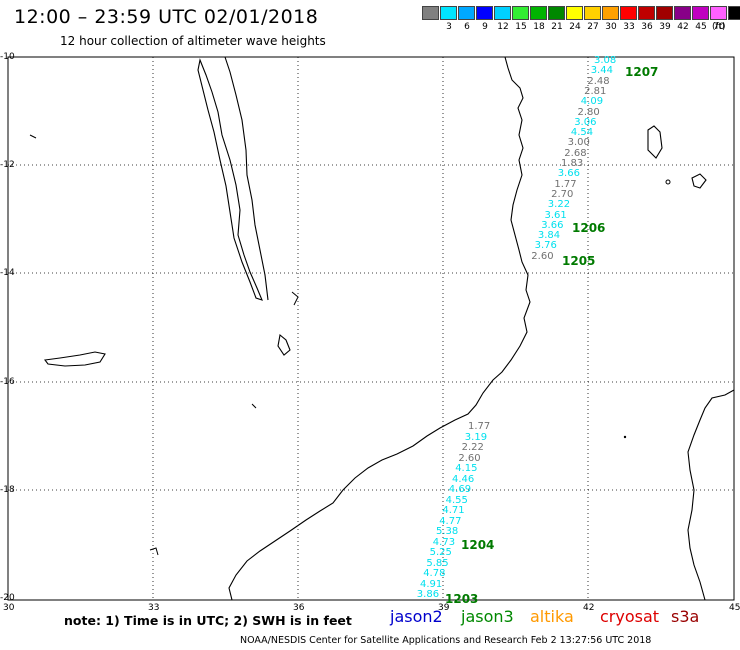  Describe the element at coordinates (549, 236) in the screenshot. I see `wave-height-value: 3.84` at that location.